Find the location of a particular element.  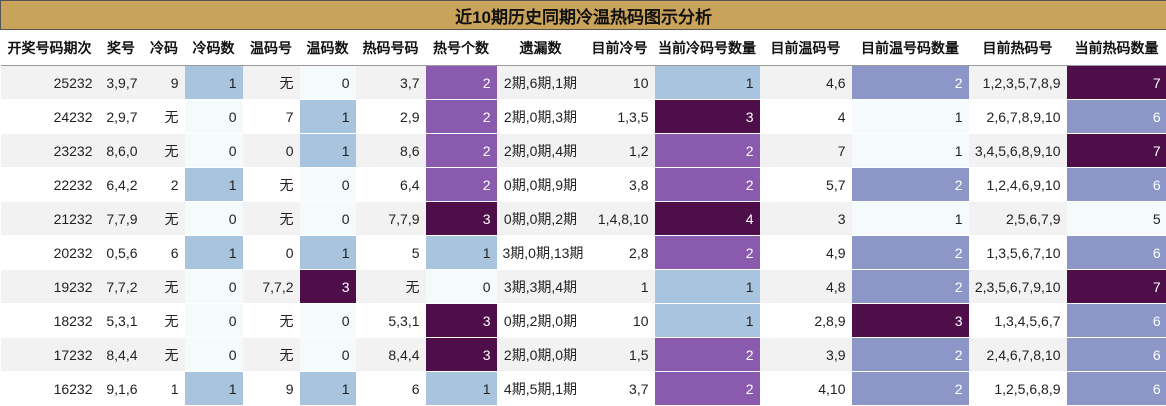

cell-current-warm: 4,6 is located at coordinates (806, 83).